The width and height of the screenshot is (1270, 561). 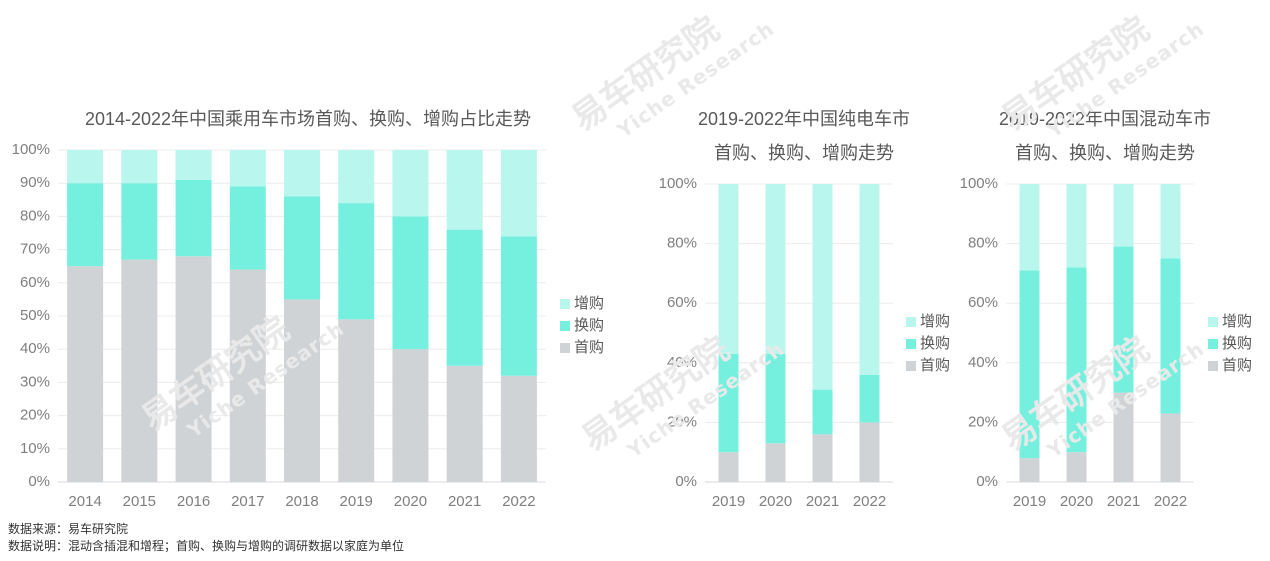 I want to click on bar-换购-2018, so click(x=302, y=248).